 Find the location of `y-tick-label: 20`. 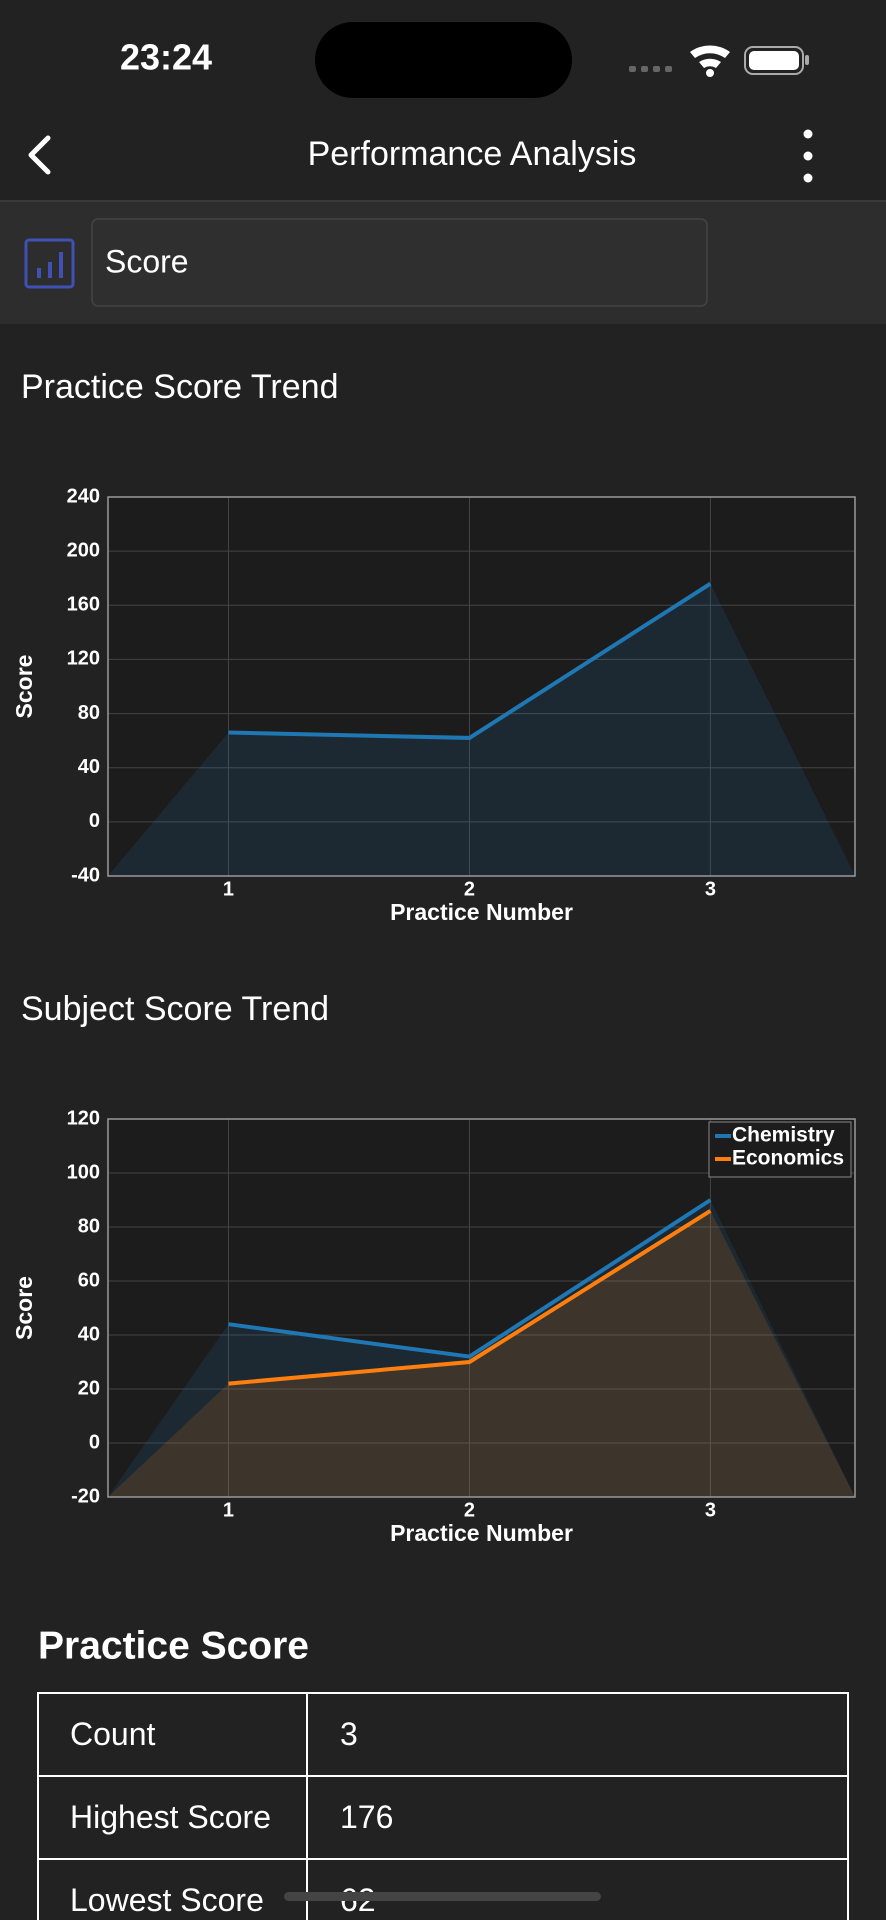

y-tick-label: 20 is located at coordinates (89, 1388).